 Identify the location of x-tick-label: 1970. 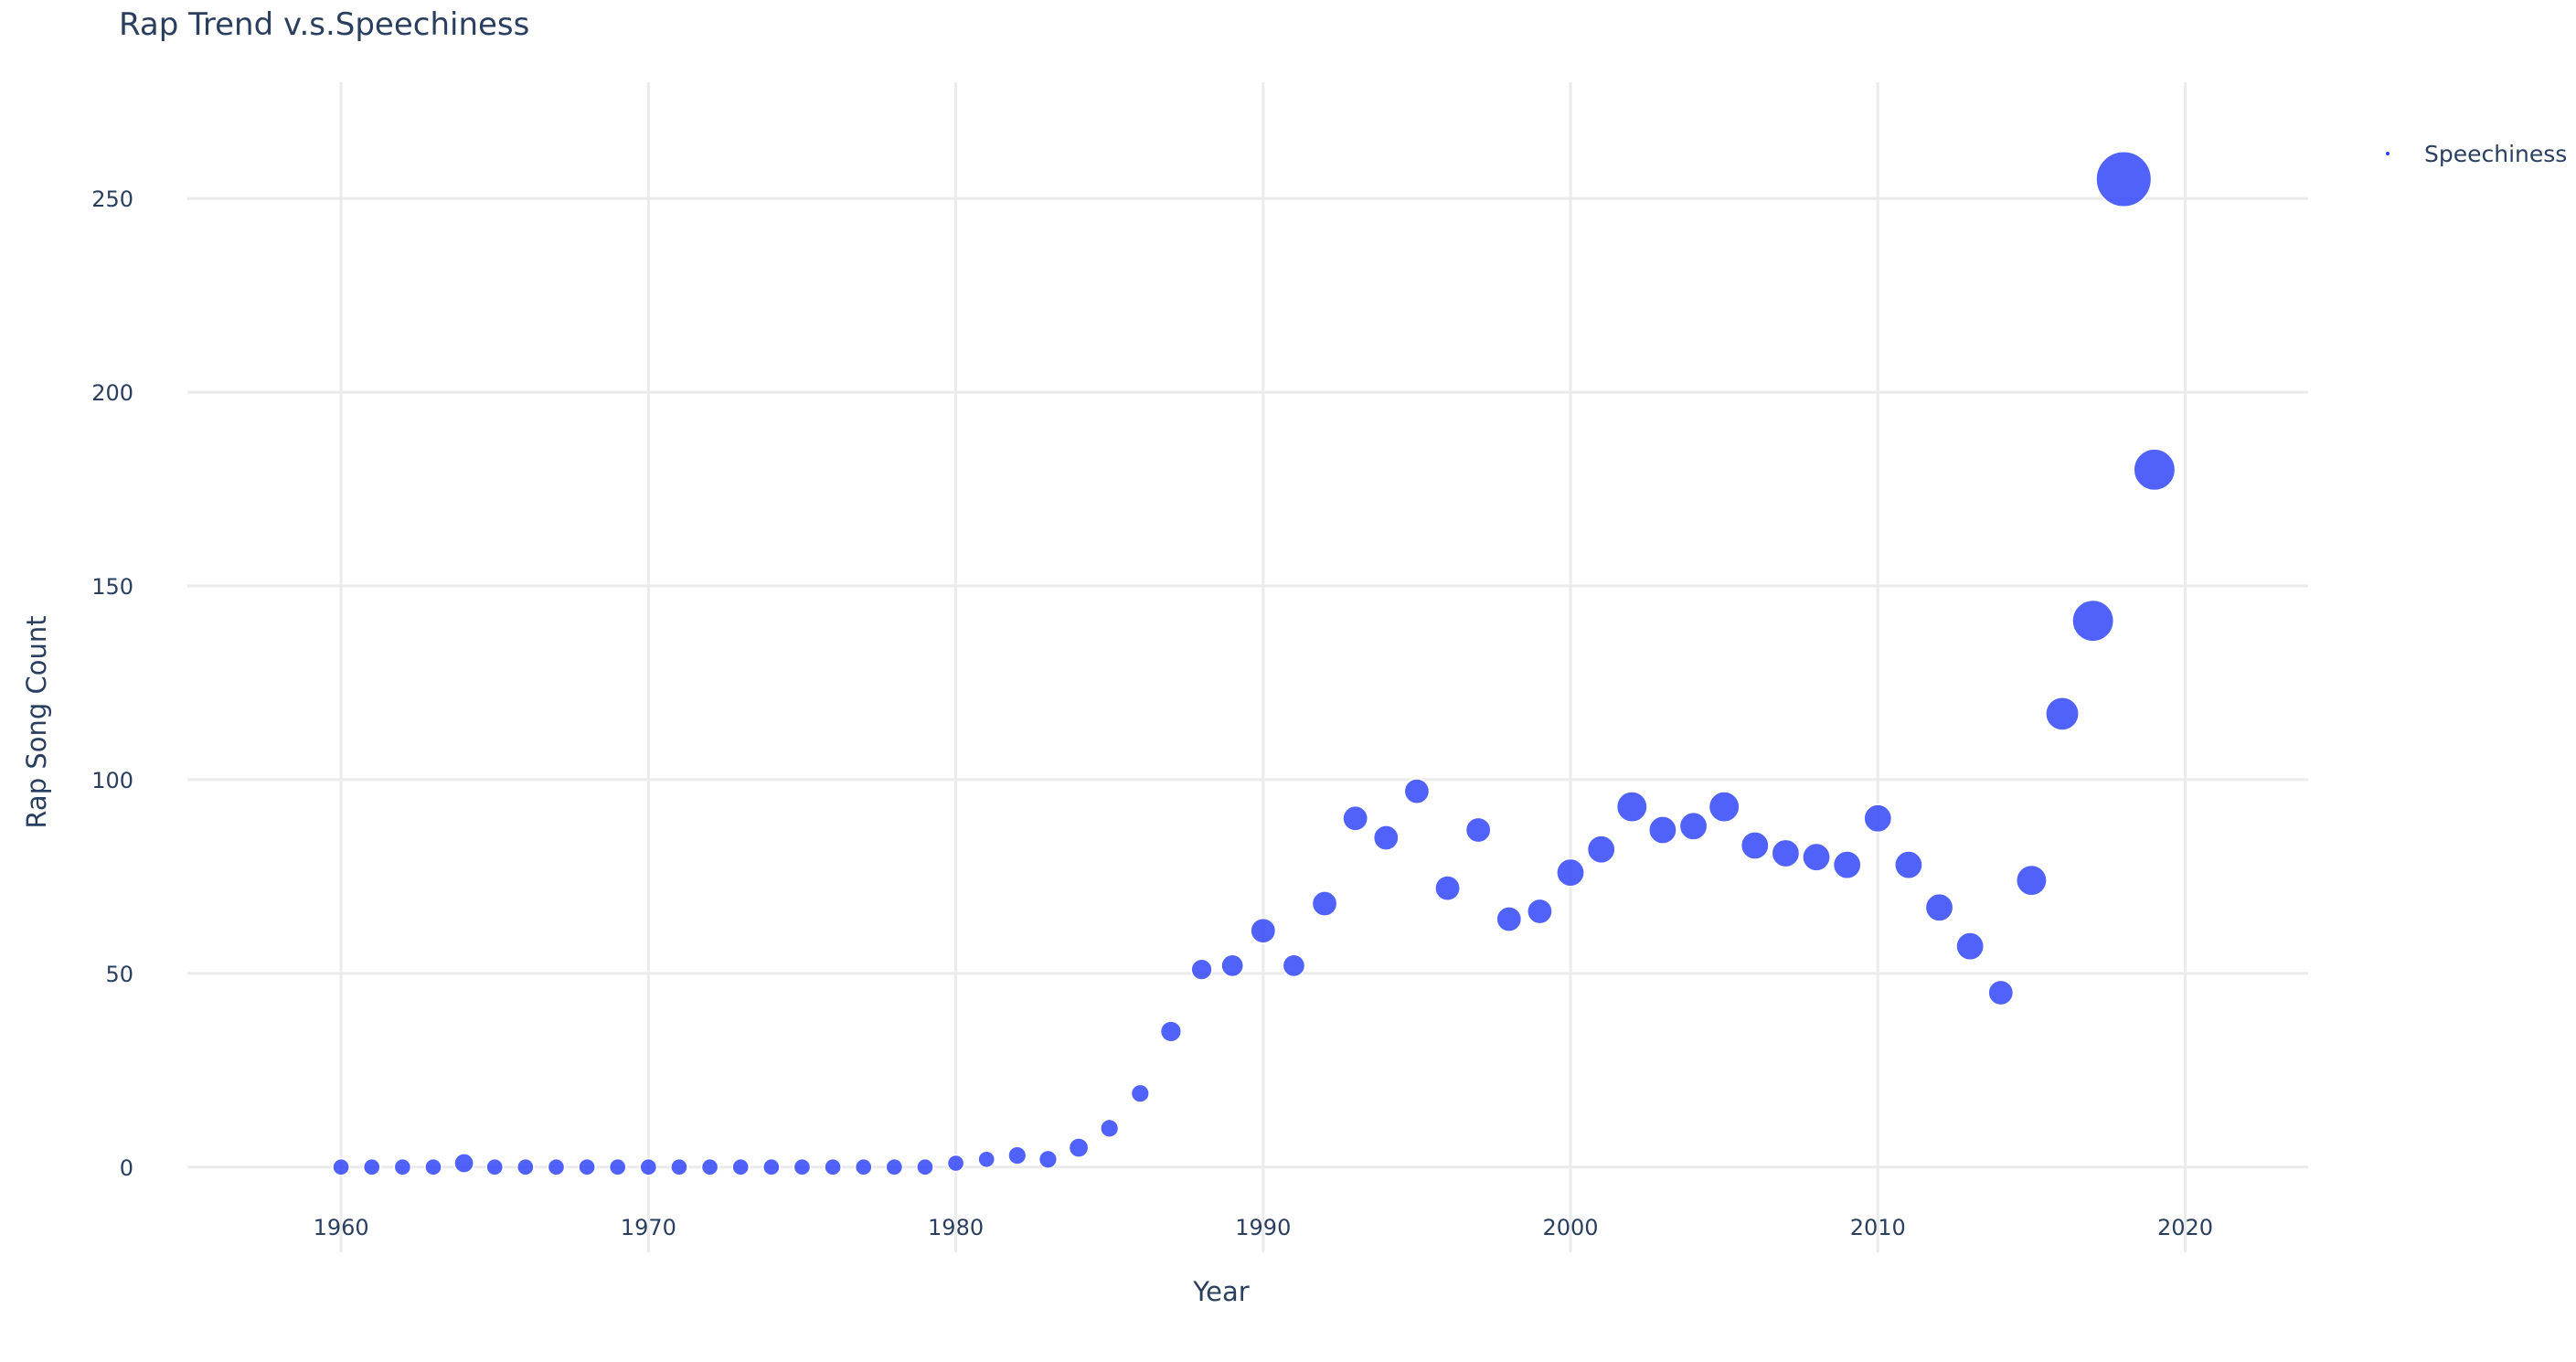
(648, 1227).